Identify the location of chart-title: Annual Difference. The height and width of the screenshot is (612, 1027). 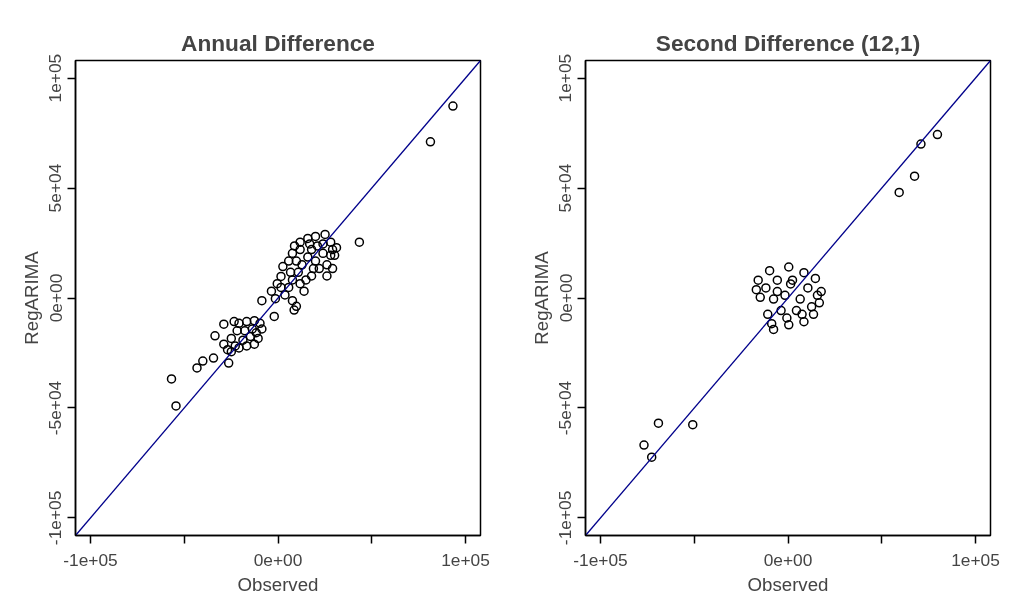
(278, 42).